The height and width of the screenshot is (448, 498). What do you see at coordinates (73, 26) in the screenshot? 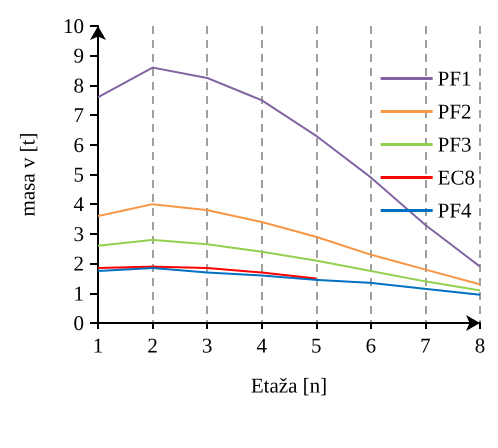
I see `y-tick-label: 10` at bounding box center [73, 26].